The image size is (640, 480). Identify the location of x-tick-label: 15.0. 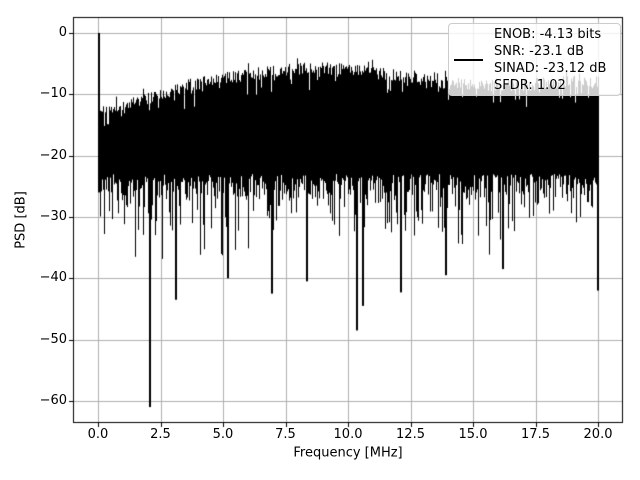
(473, 434).